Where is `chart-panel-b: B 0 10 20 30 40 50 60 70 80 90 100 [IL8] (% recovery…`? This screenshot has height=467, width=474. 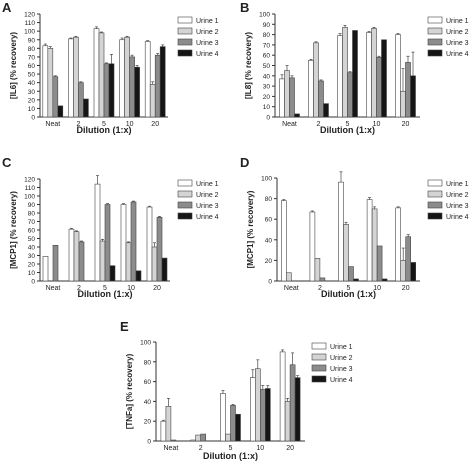
chart-panel-b: B 0 10 20 30 40 50 60 70 80 90 100 [IL8] (% recovery… is located at coordinates (354, 67).